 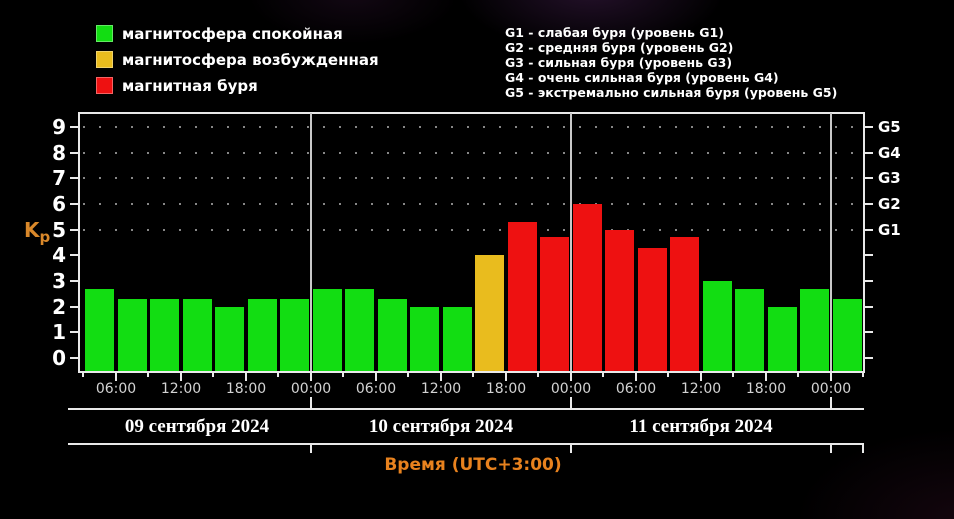 I want to click on legend-label-excited: магнитосфера возбужденная, so click(x=250, y=59).